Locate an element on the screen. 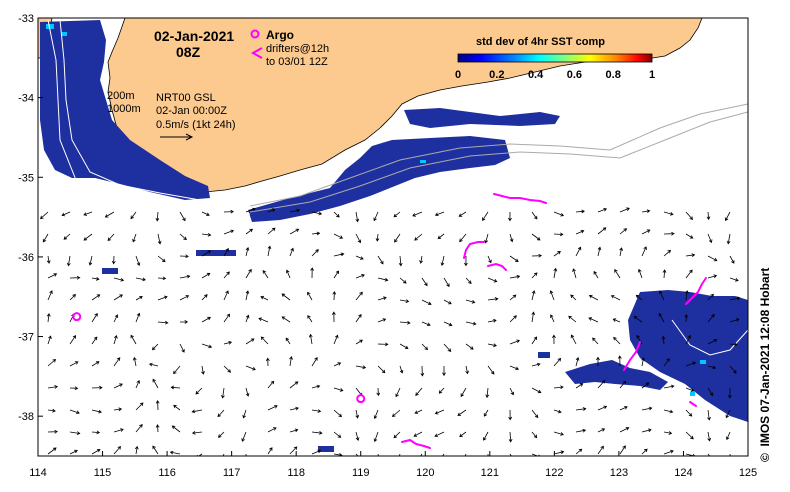 The width and height of the screenshot is (790, 492). drifter-legend-icon is located at coordinates (256, 53).